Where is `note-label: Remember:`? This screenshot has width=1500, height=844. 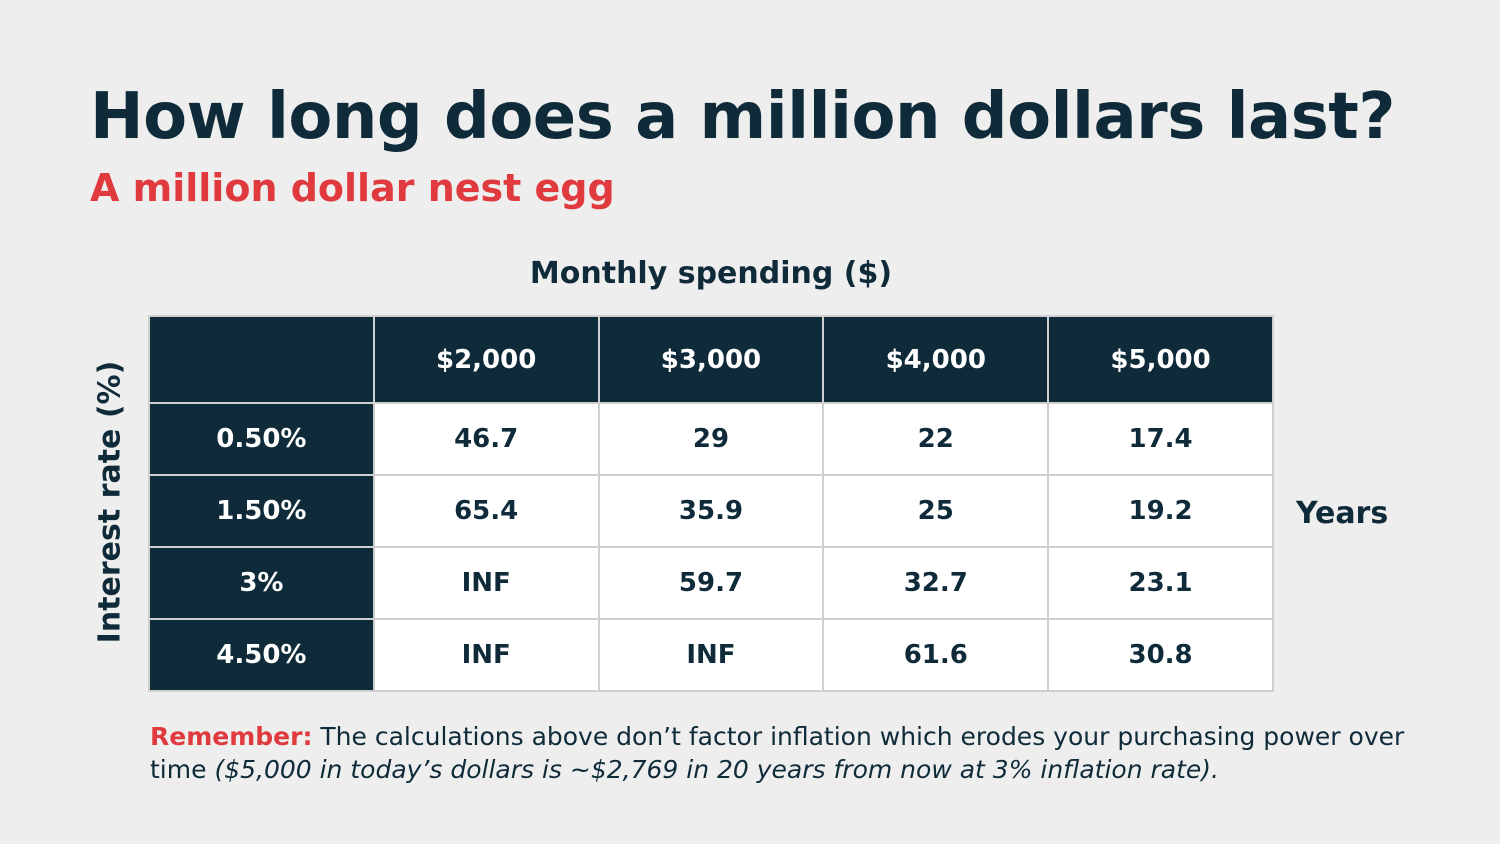
note-label: Remember: is located at coordinates (231, 736).